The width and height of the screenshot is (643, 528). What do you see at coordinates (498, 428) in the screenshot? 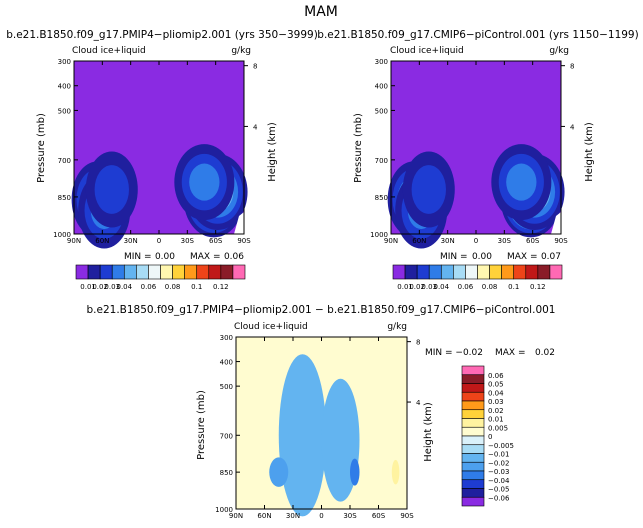
I see `colorbar-label: 0.005` at bounding box center [498, 428].